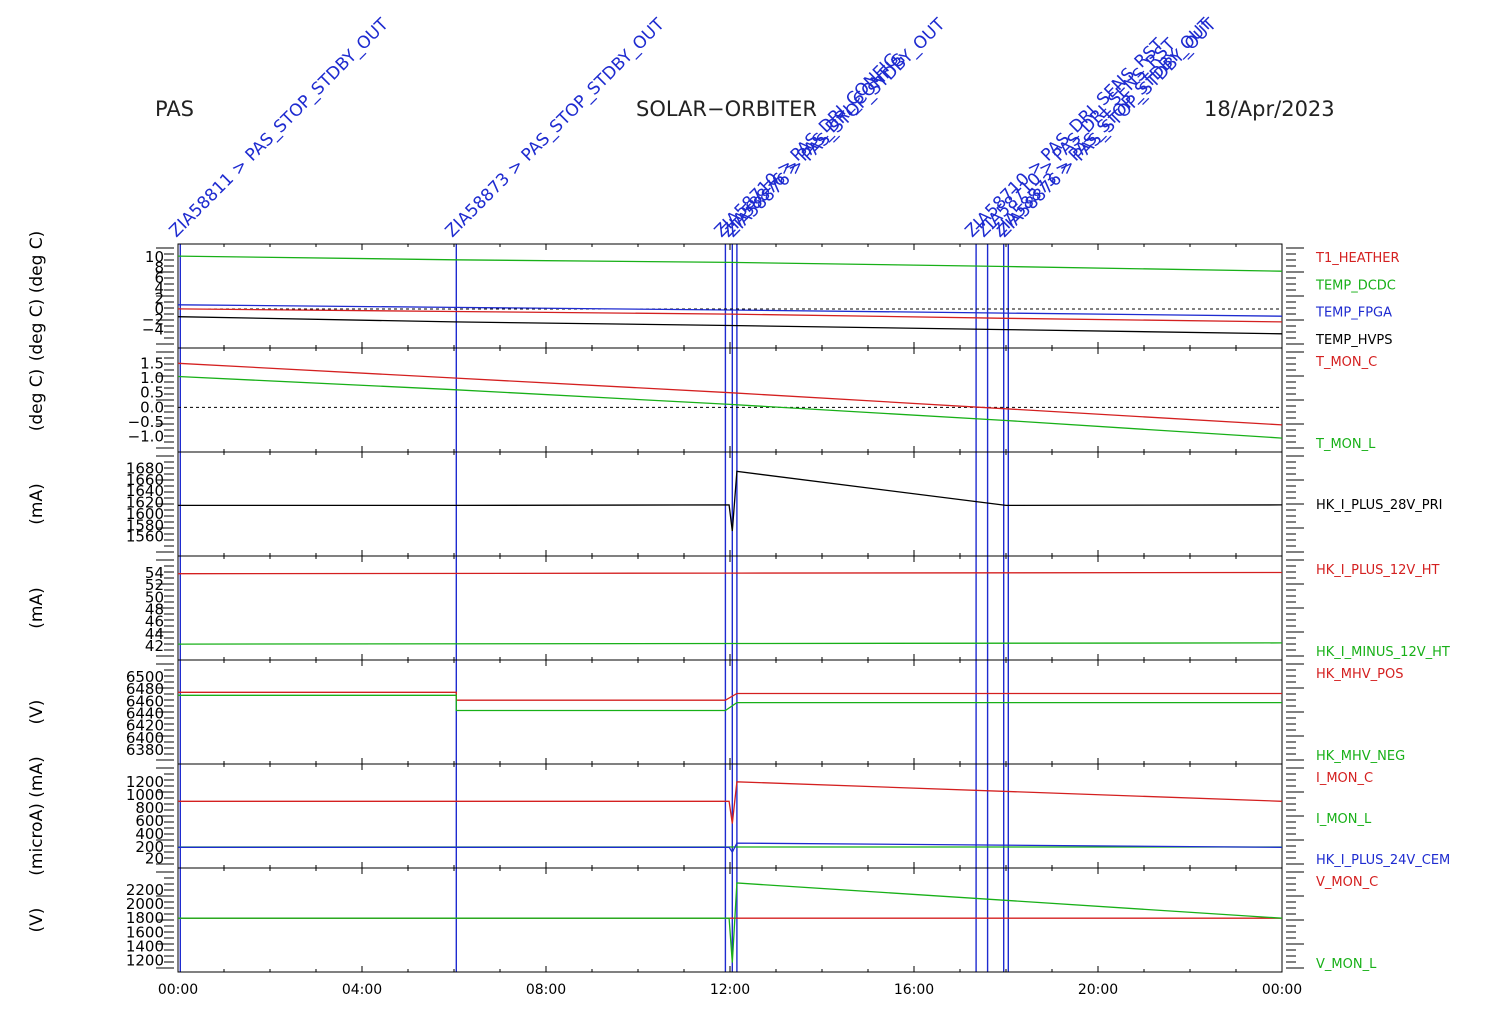 This screenshot has height=1020, width=1512. Describe the element at coordinates (145, 946) in the screenshot. I see `y-tick-label: 1400` at that location.